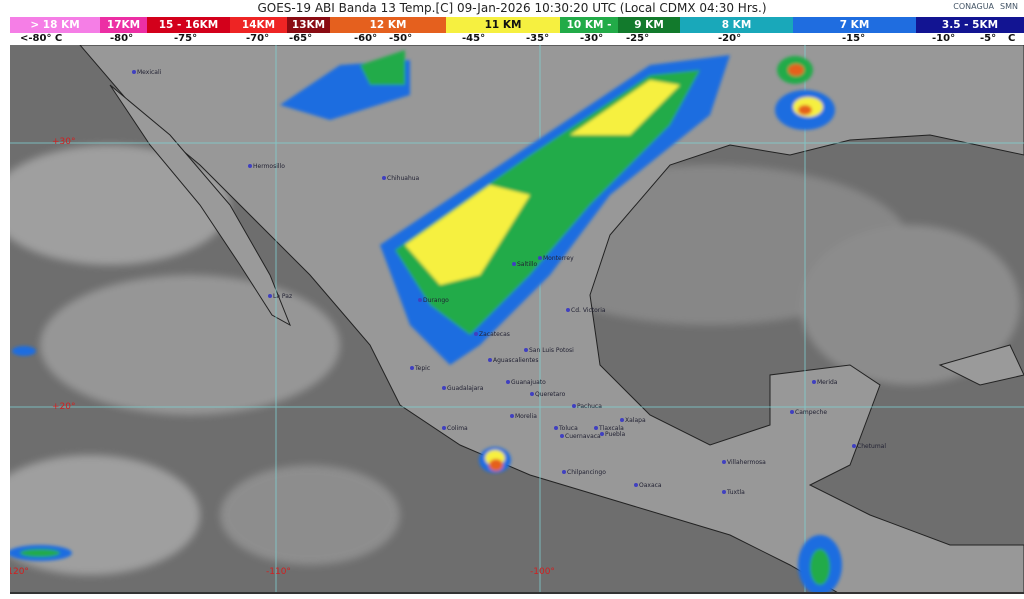 Image resolution: width=1024 pixels, height=599 pixels. What do you see at coordinates (280, 296) in the screenshot?
I see `city-label: La Paz` at bounding box center [280, 296].